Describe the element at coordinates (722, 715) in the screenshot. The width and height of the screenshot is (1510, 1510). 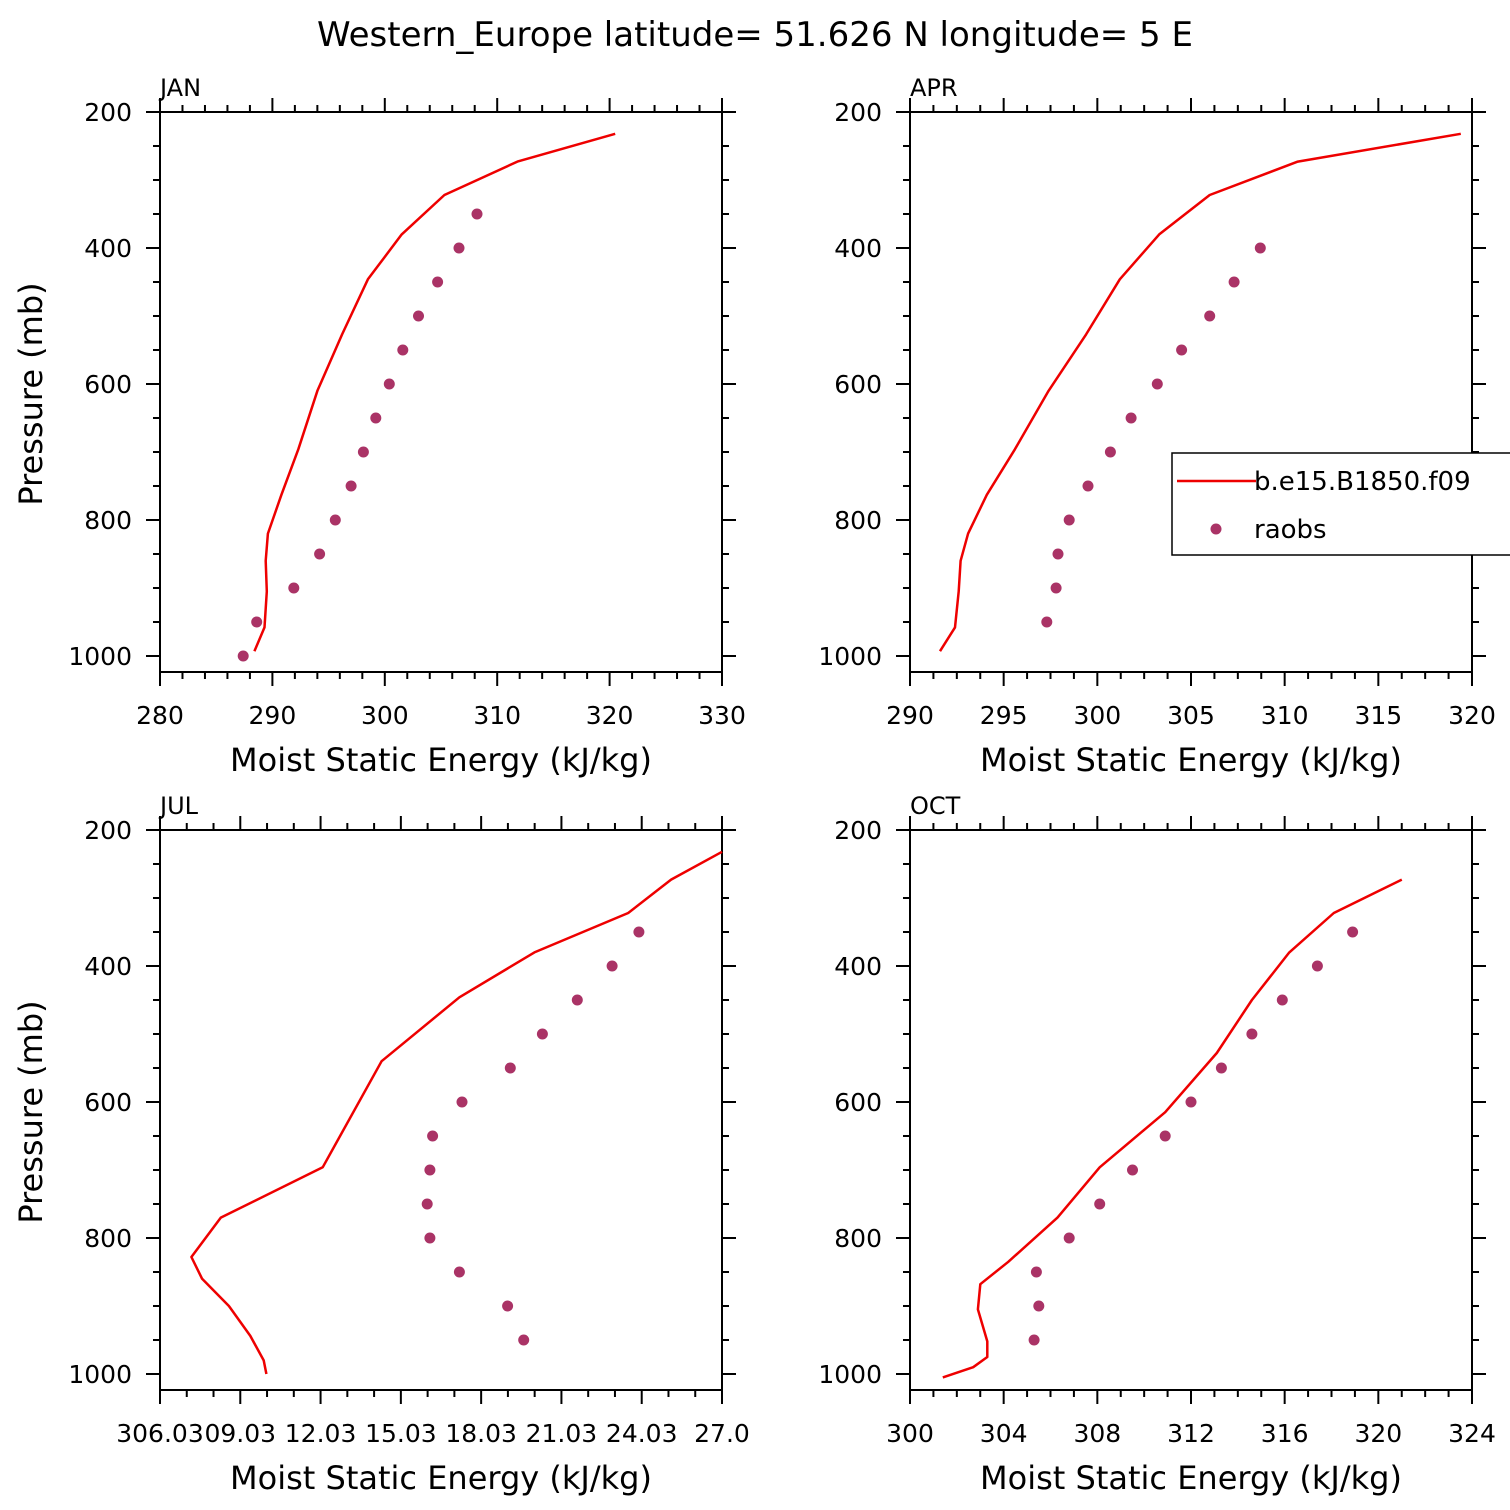
I see `x-tick-label: 330` at that location.